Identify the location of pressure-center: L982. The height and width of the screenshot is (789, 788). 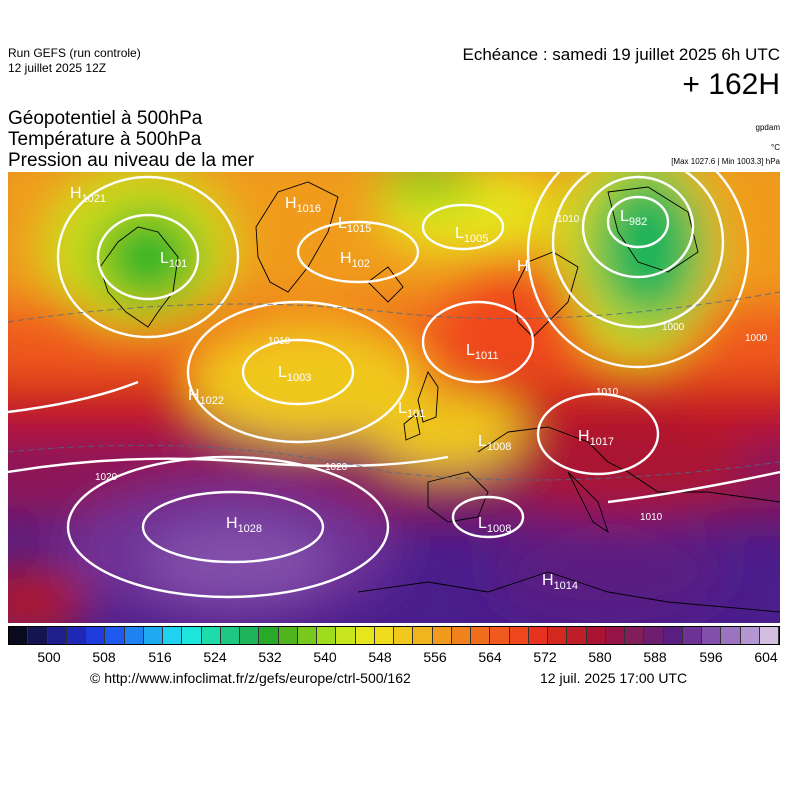
(634, 218).